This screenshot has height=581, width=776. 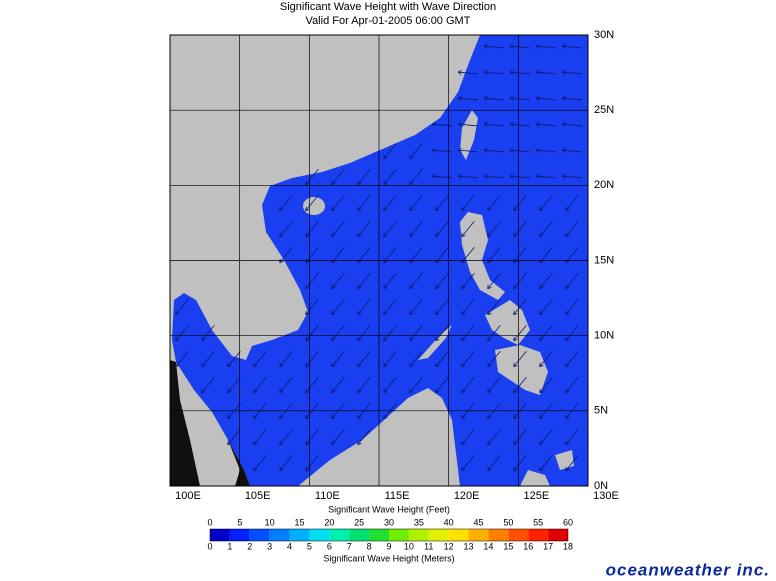 What do you see at coordinates (538, 522) in the screenshot?
I see `feet-label: 55` at bounding box center [538, 522].